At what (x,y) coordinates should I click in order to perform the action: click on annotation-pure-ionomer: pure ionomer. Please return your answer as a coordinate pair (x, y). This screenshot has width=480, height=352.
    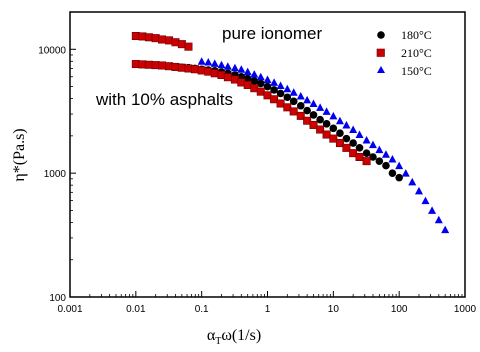
    Looking at the image, I should click on (272, 33).